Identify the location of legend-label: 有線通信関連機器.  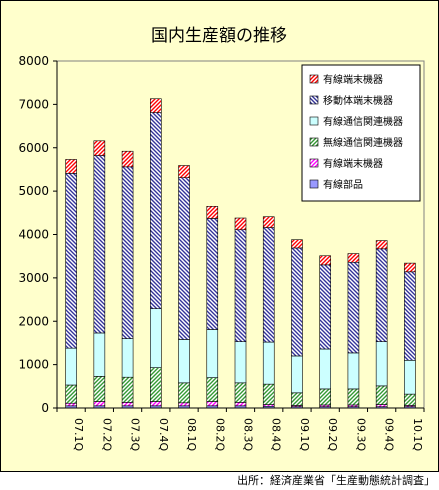
(363, 121).